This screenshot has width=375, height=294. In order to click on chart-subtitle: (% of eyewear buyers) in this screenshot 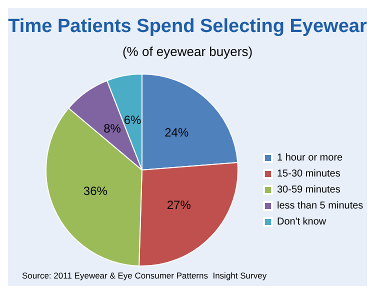, I will do `click(187, 51)`.